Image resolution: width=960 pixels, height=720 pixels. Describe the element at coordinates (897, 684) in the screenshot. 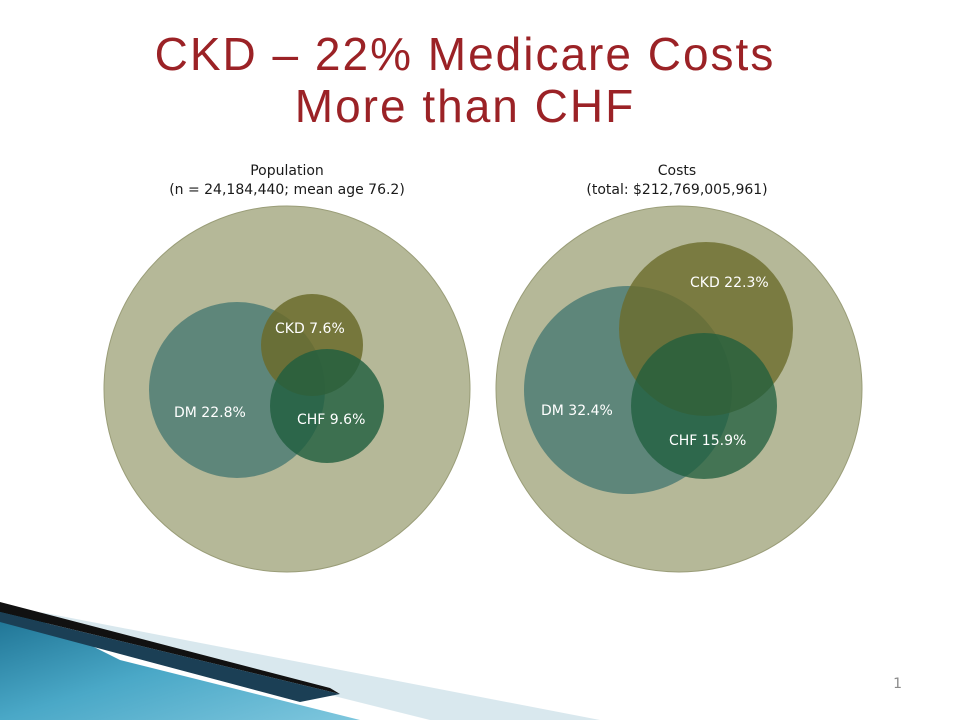

I see `page-number: 1` at that location.